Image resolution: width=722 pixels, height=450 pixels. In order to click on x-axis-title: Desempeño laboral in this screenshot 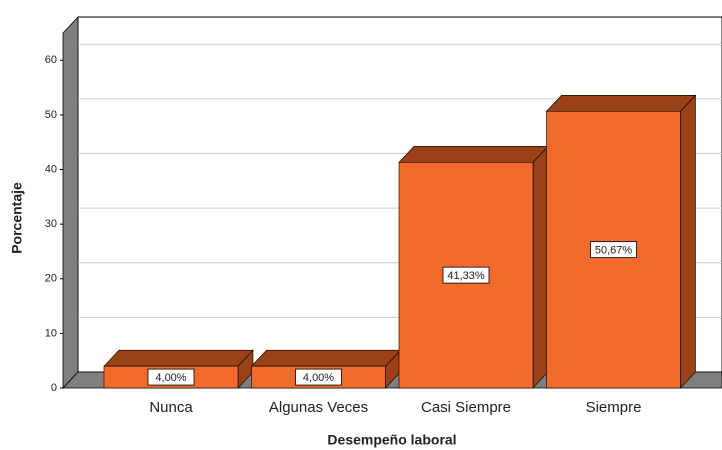, I will do `click(391, 440)`.